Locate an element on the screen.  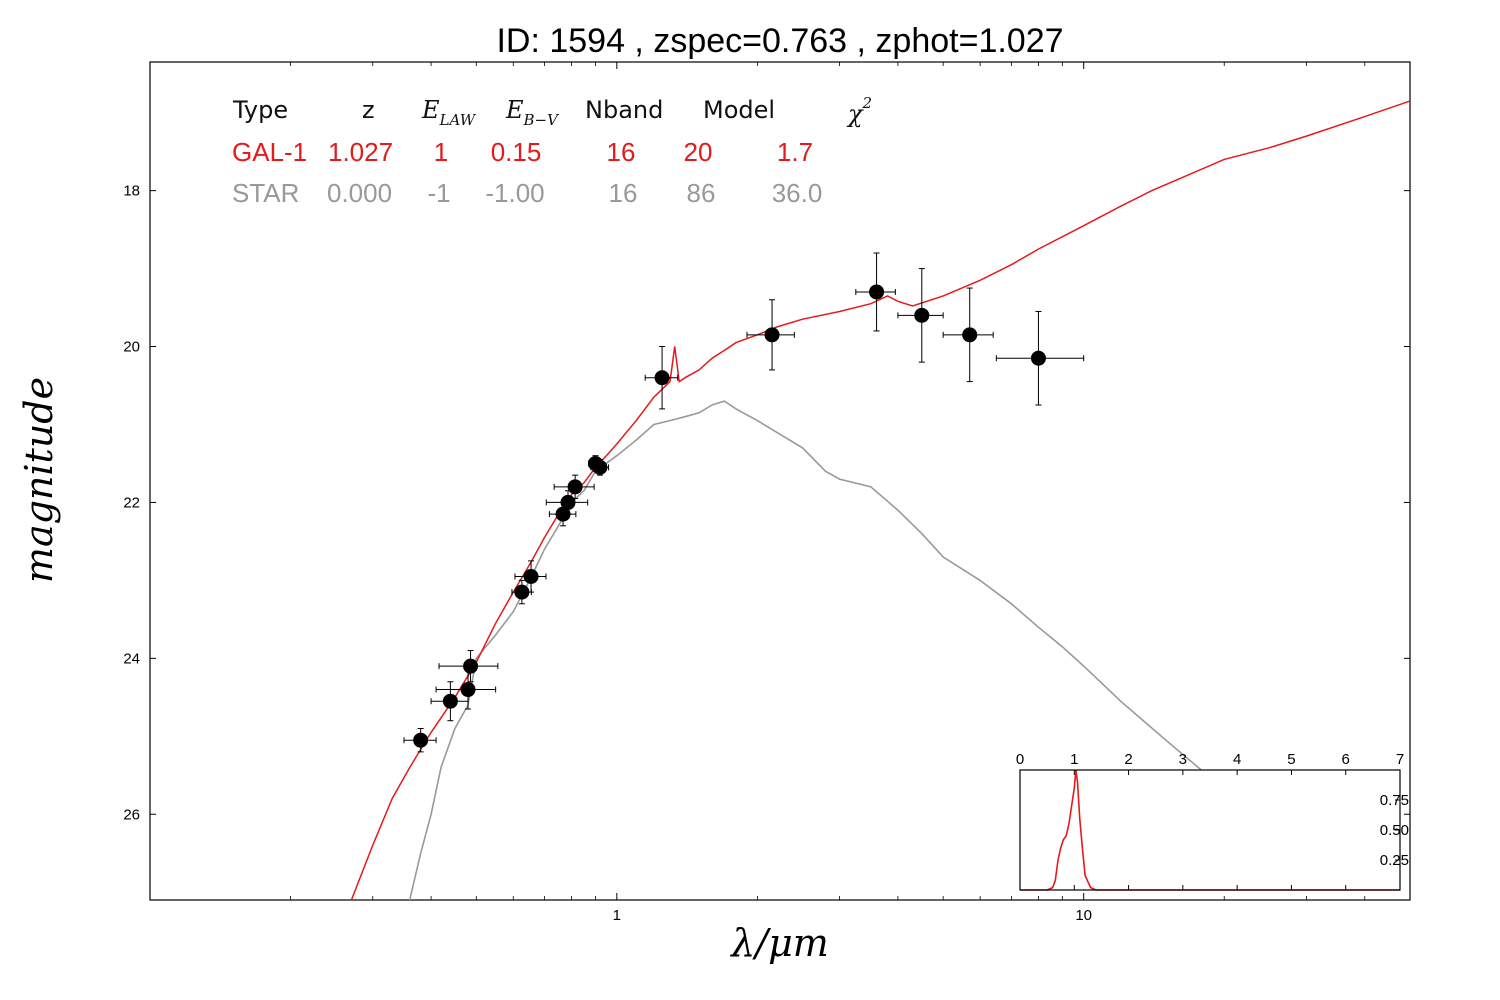
table-header-nband: Nband is located at coordinates (624, 110).